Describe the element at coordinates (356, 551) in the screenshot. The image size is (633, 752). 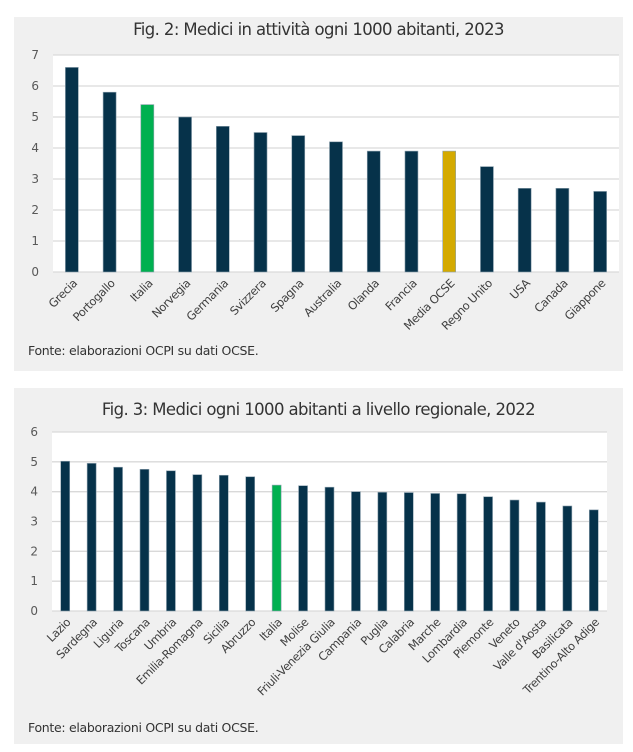
I see `bar-campania` at that location.